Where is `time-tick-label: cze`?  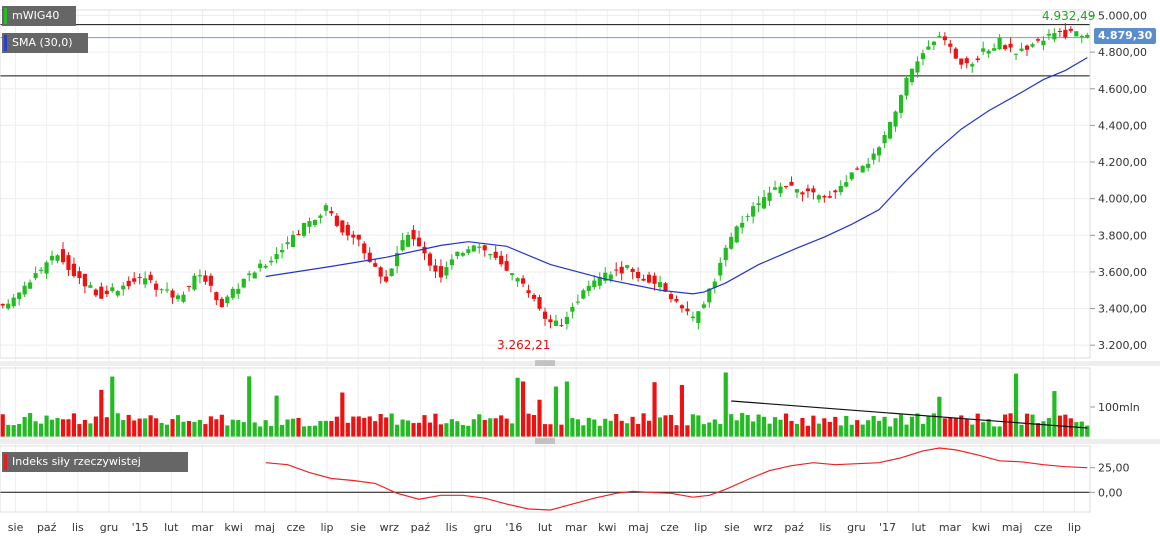 time-tick-label: cze is located at coordinates (296, 527).